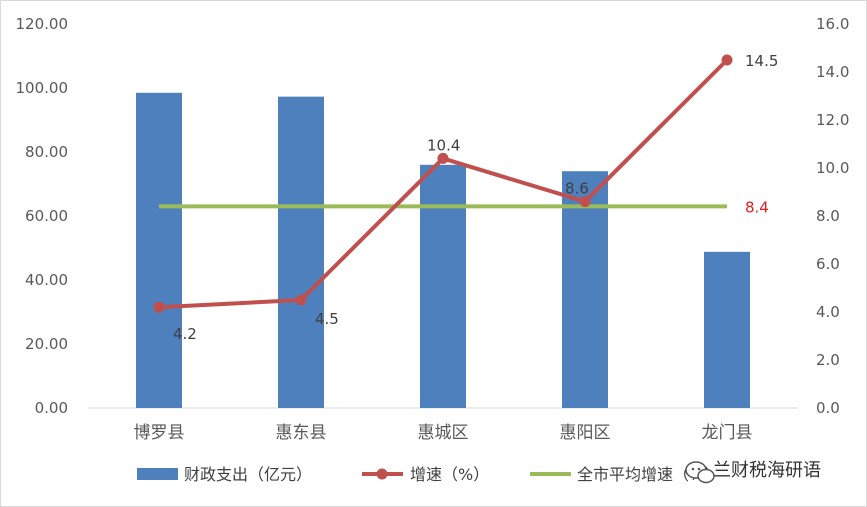 Image resolution: width=867 pixels, height=507 pixels. What do you see at coordinates (46, 152) in the screenshot?
I see `left-y-tick-label: 80.00` at bounding box center [46, 152].